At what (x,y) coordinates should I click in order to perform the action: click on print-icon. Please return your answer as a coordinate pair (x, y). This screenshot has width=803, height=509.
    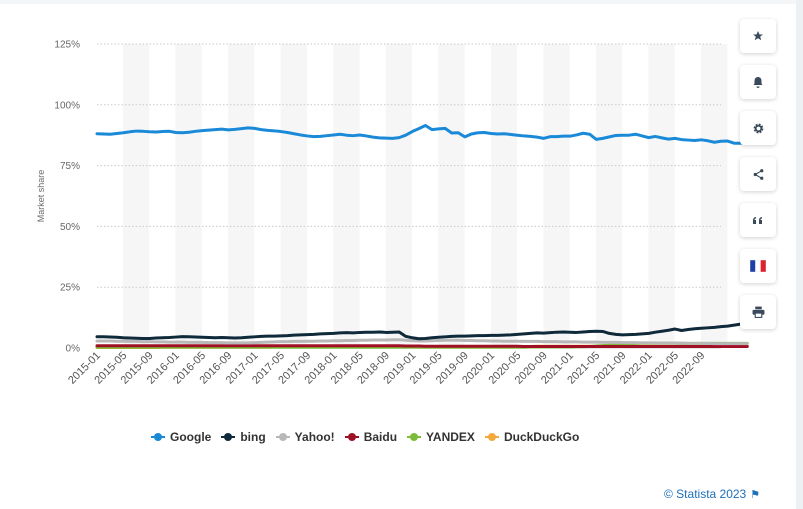
    Looking at the image, I should click on (758, 312).